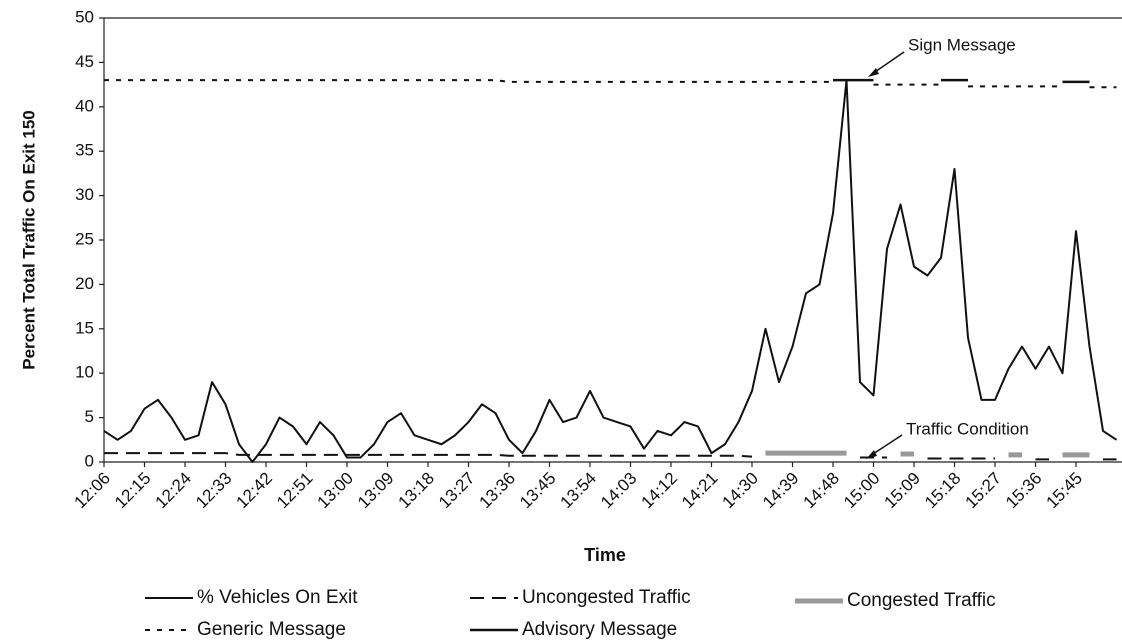 The height and width of the screenshot is (644, 1122). I want to click on x-tick-label: 14:39, so click(781, 491).